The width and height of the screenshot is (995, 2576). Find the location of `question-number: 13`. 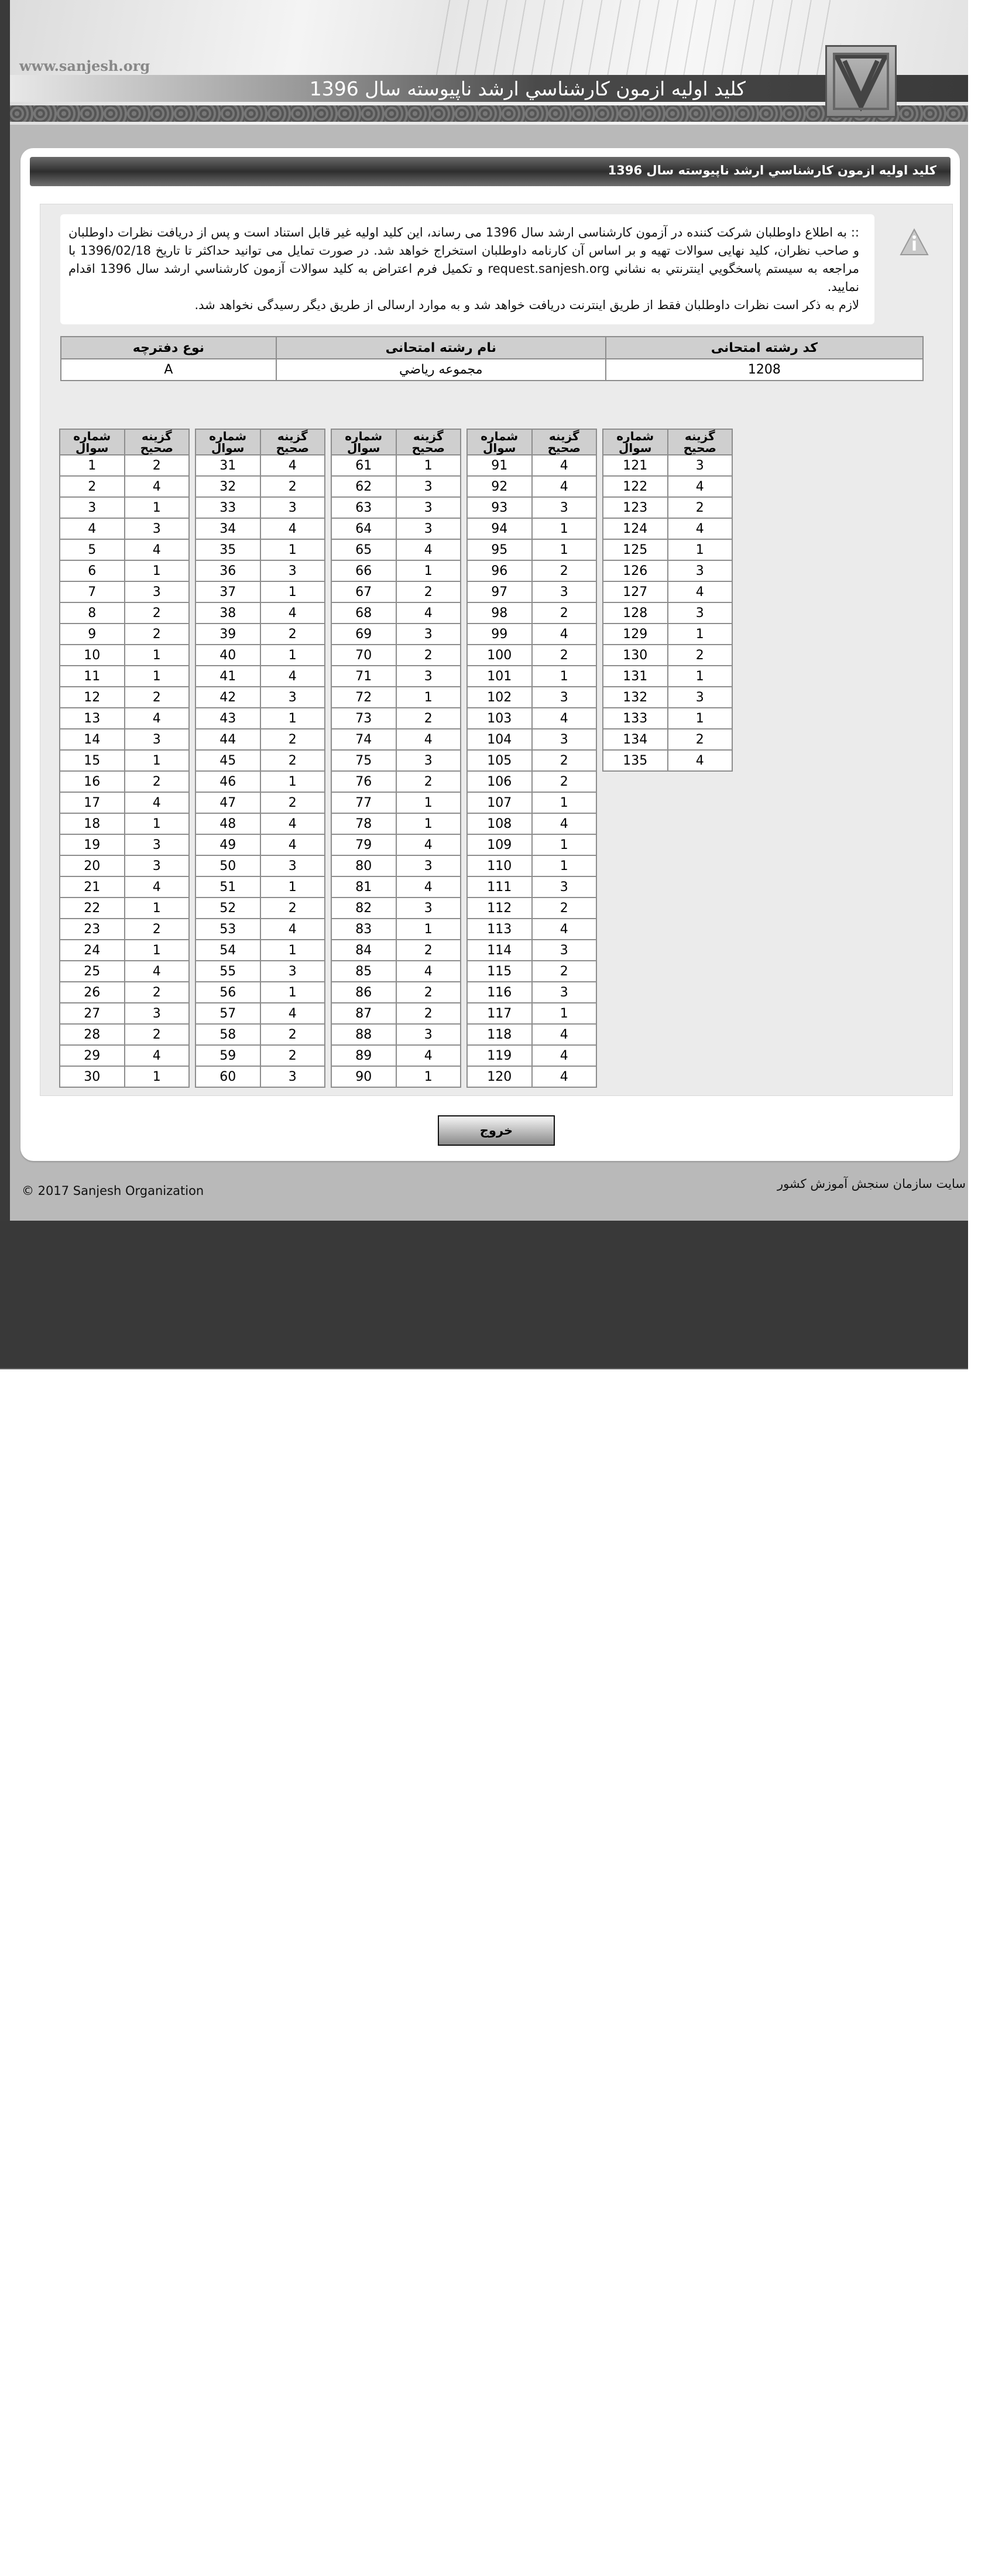

question-number: 13 is located at coordinates (92, 718).